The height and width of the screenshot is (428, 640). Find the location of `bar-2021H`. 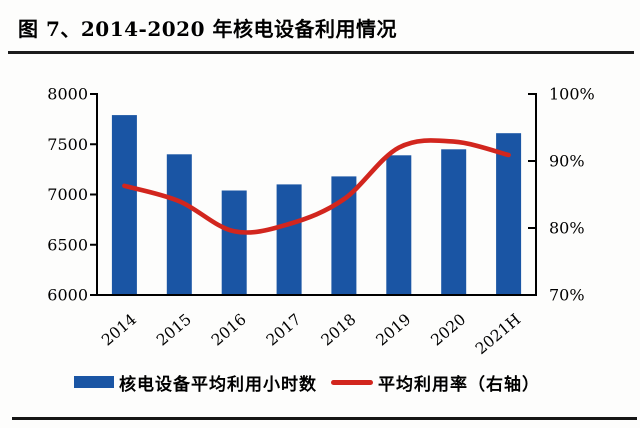

bar-2021H is located at coordinates (509, 214).